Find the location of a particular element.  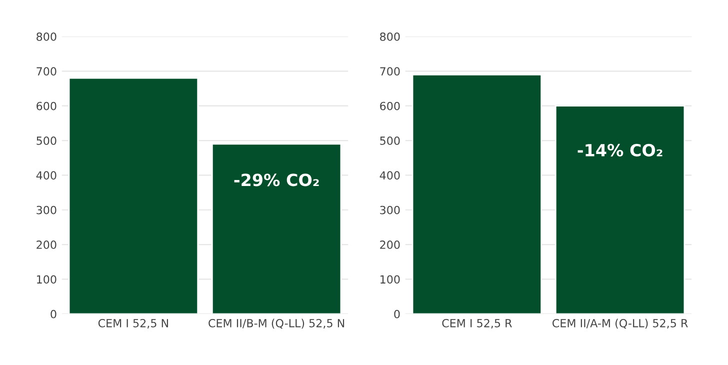

x-tick-label: CEM II/A-M (Q-LL) 52,5 R is located at coordinates (620, 323).